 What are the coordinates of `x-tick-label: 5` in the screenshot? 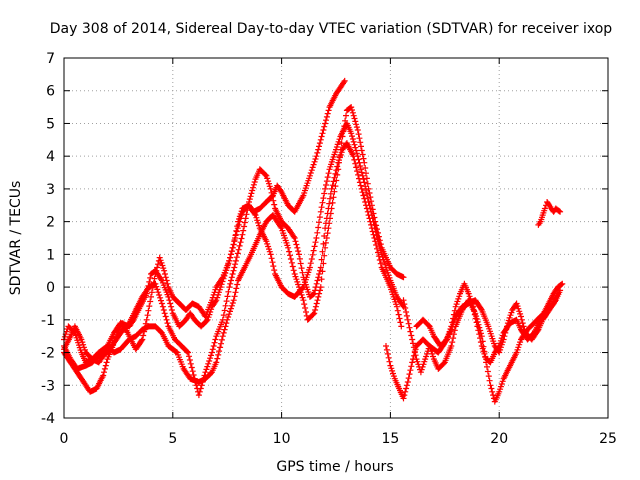 It's located at (172, 439).